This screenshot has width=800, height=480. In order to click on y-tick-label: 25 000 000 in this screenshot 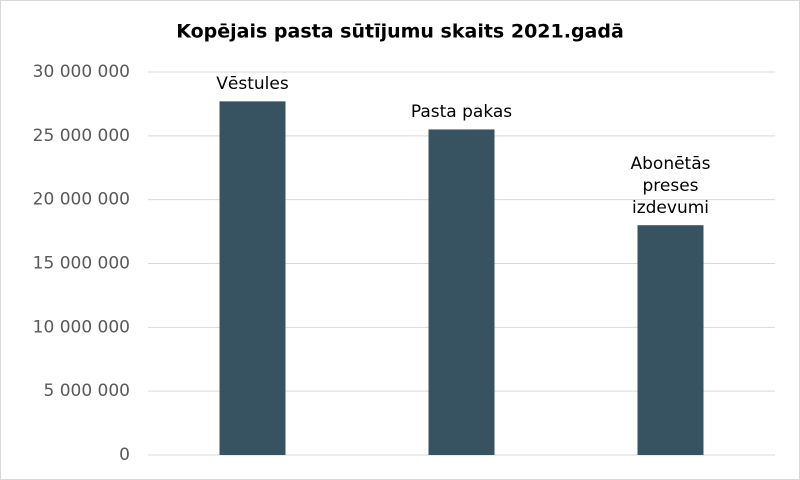, I will do `click(81, 136)`.